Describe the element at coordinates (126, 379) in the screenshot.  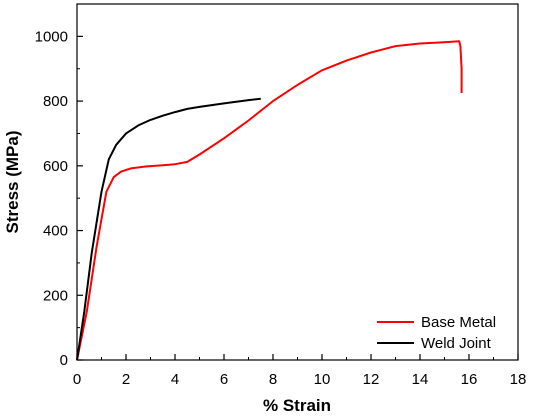
I see `x-tick-label: 2` at that location.